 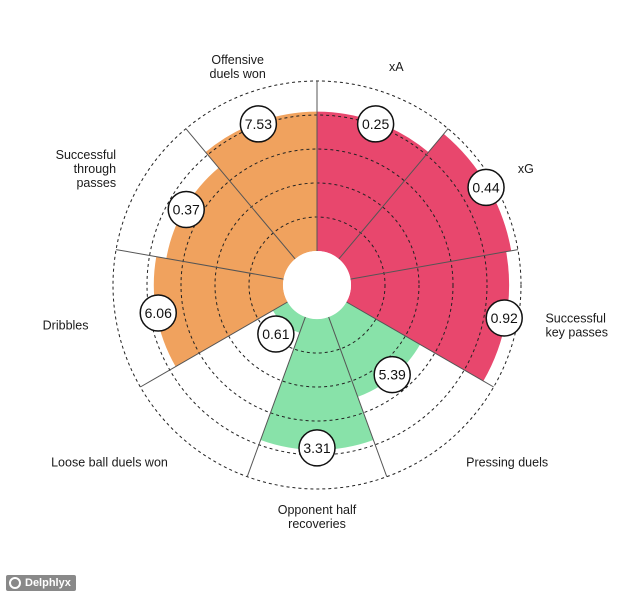 I want to click on brand-logo-icon, so click(x=15, y=583).